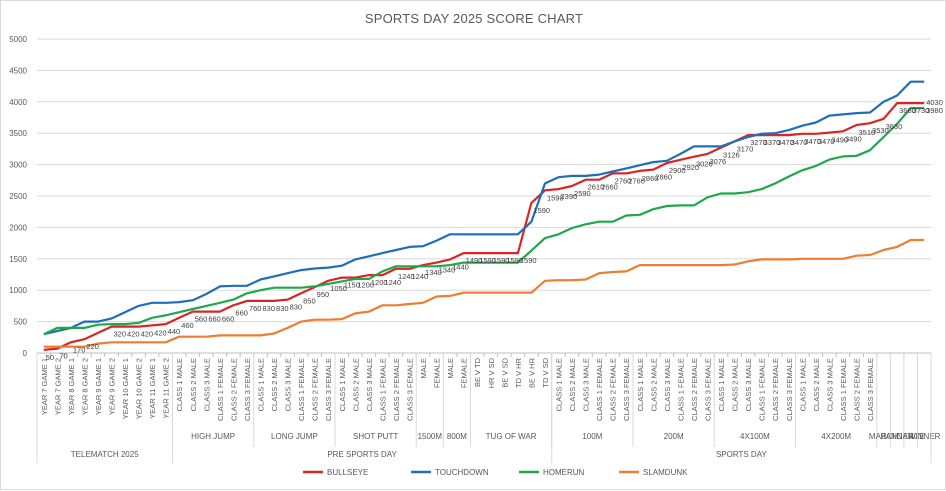 This screenshot has height=491, width=946. Describe the element at coordinates (125, 388) in the screenshot. I see `x-category-label: YEAR 10 GAME 1` at that location.